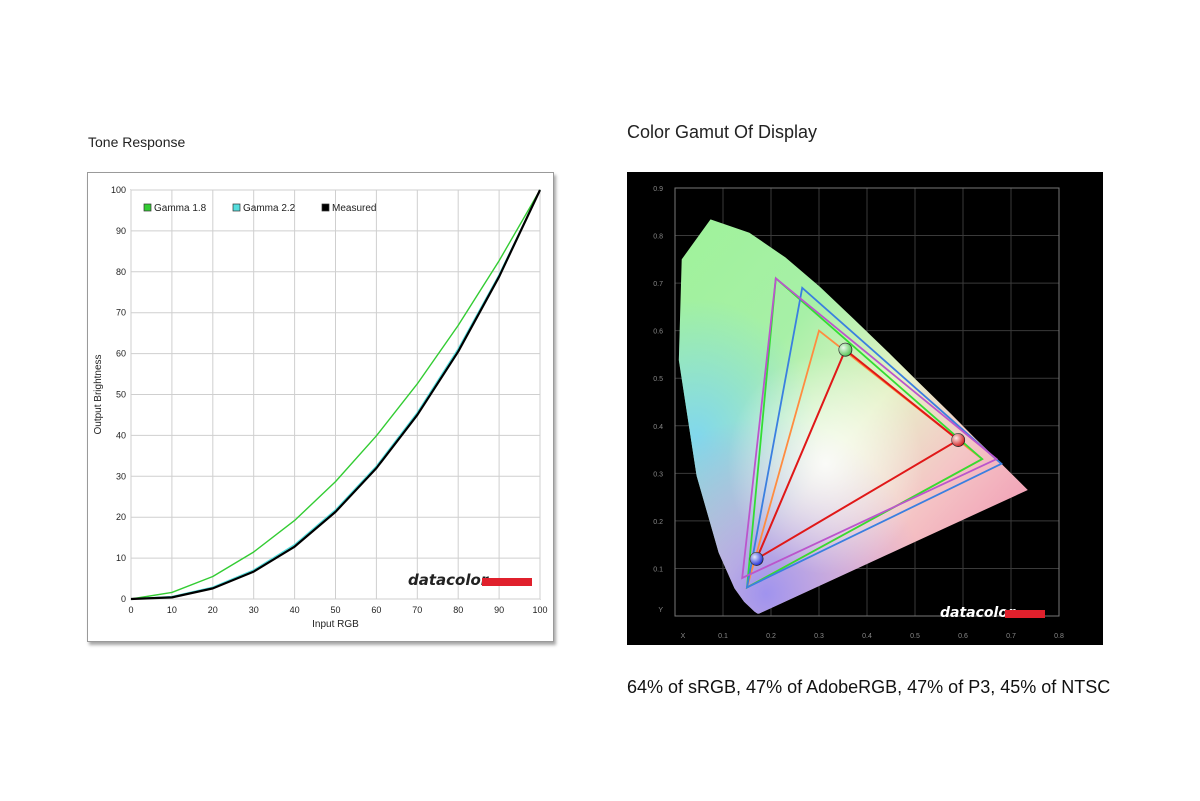 The width and height of the screenshot is (1200, 801). Describe the element at coordinates (539, 610) in the screenshot. I see `x-tick-label: 100` at that location.